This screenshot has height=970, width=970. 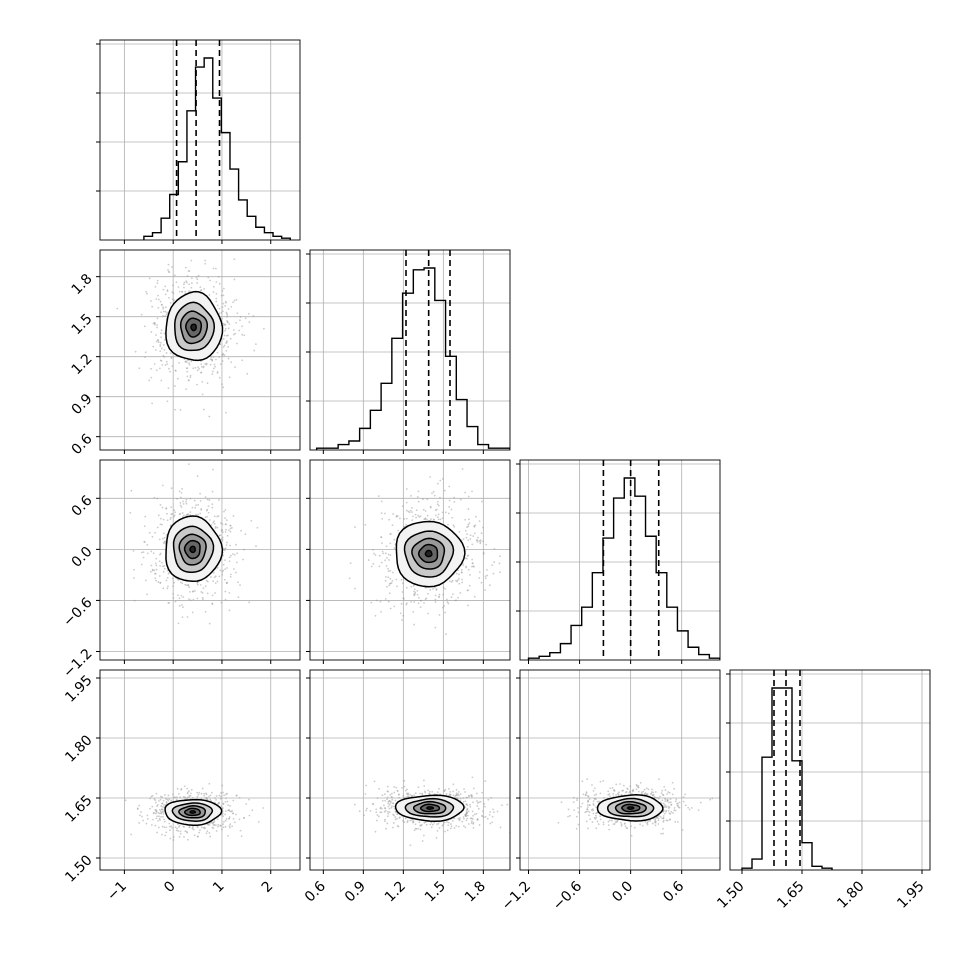 I want to click on y-tick-label: 1.50, so click(x=78, y=868).